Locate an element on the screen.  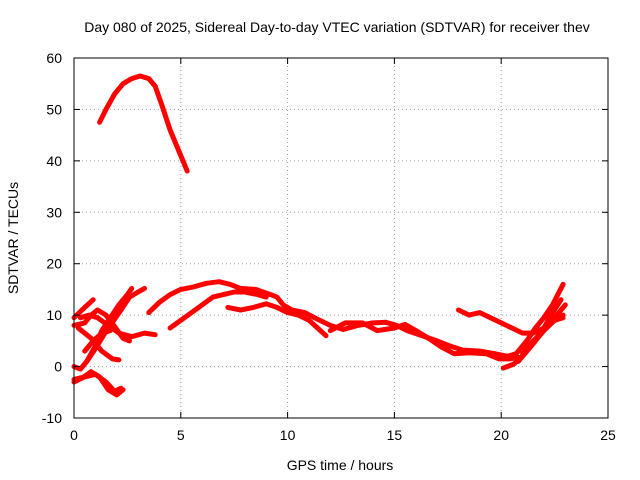
y-tick-label: 60 is located at coordinates (54, 58).